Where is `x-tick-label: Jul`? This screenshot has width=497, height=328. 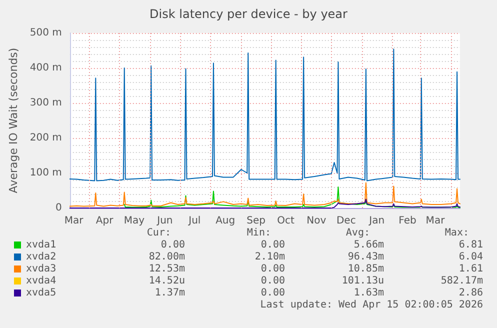 x-tick-label: Jul is located at coordinates (194, 221).